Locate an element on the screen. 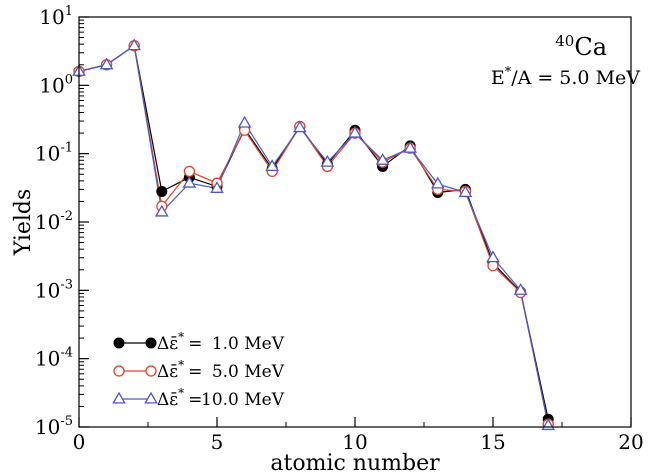 The image size is (664, 474). legend-item: Δε̄* =10.0 MeV is located at coordinates (198, 398).